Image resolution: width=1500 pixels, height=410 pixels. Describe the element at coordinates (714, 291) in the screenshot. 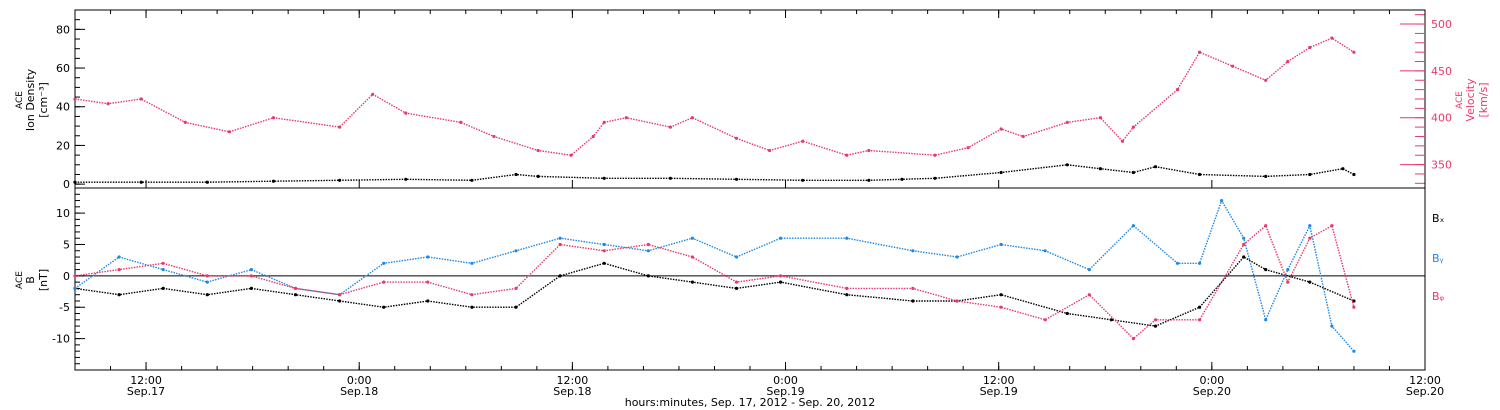

I see `bx-line` at that location.